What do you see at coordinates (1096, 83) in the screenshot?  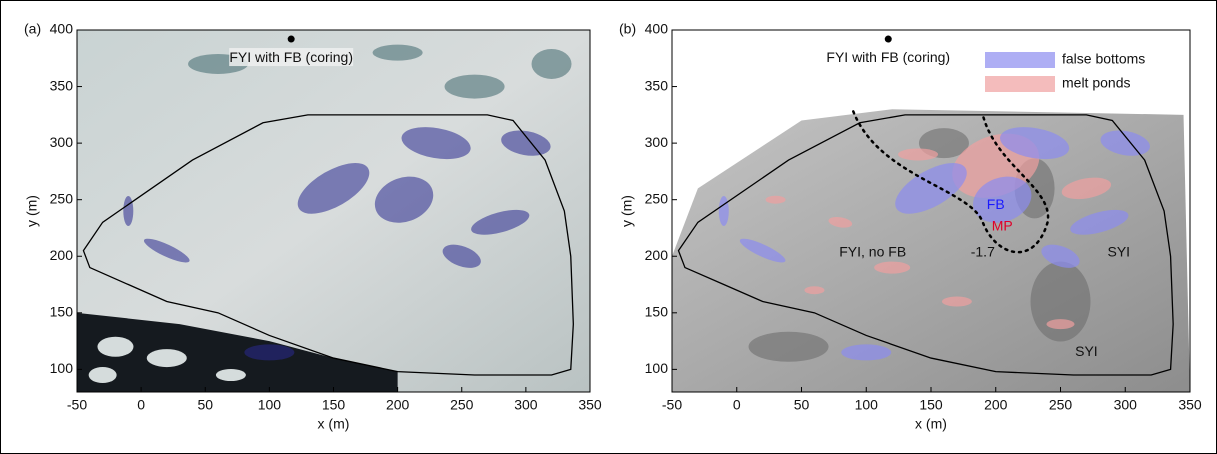 I see `legend-label: melt ponds` at bounding box center [1096, 83].